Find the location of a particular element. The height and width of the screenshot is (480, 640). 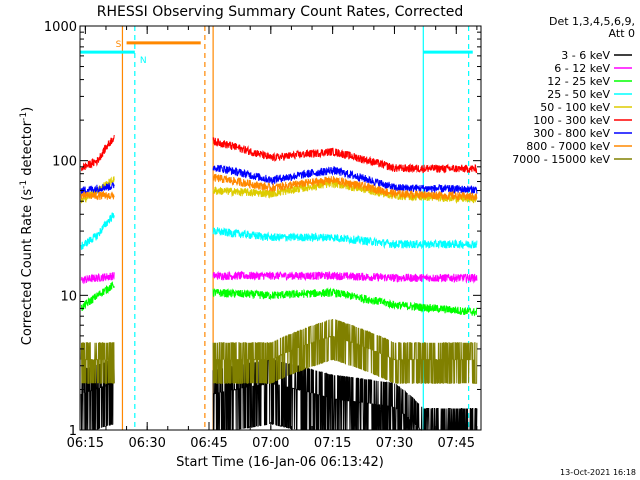

legend-label-3: 25 - 50 keV is located at coordinates (578, 94).